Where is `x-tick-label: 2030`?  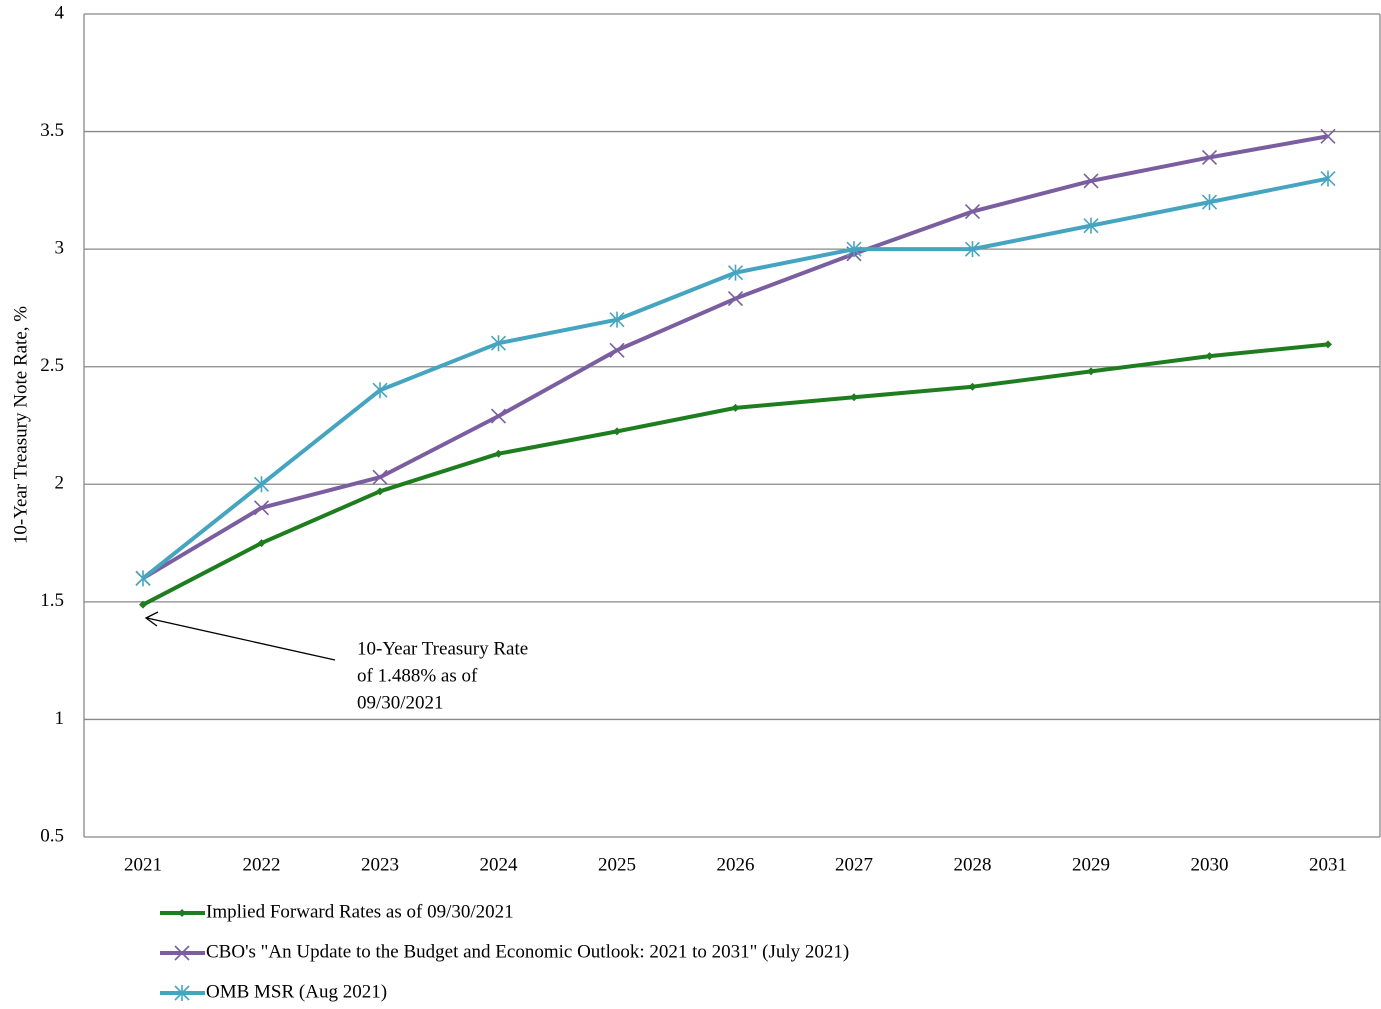 x-tick-label: 2030 is located at coordinates (1210, 864).